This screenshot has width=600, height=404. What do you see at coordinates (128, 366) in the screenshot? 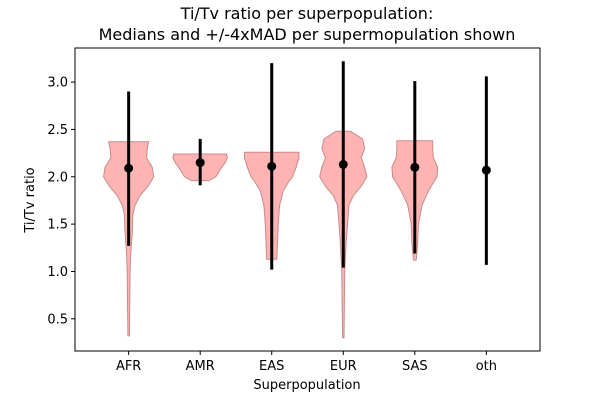
I see `x-tick-label: AFR` at bounding box center [128, 366].